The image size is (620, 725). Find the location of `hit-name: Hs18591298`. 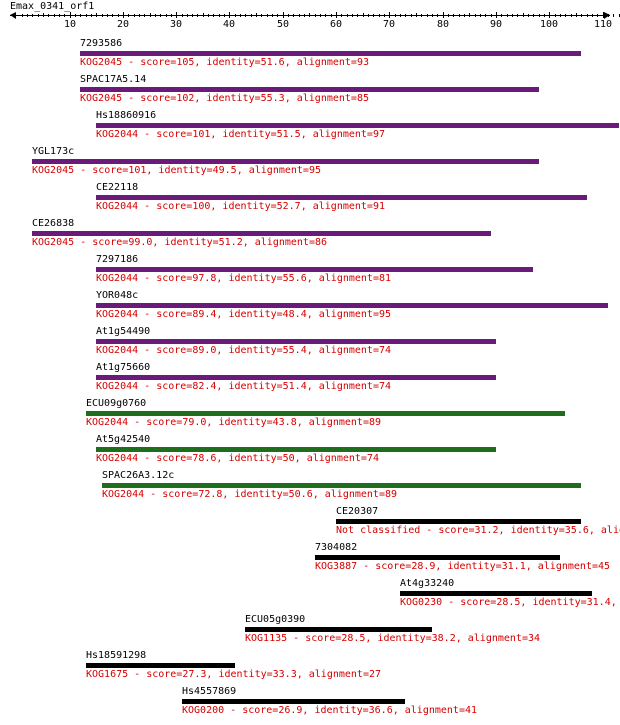

hit-name: Hs18591298 is located at coordinates (116, 655).